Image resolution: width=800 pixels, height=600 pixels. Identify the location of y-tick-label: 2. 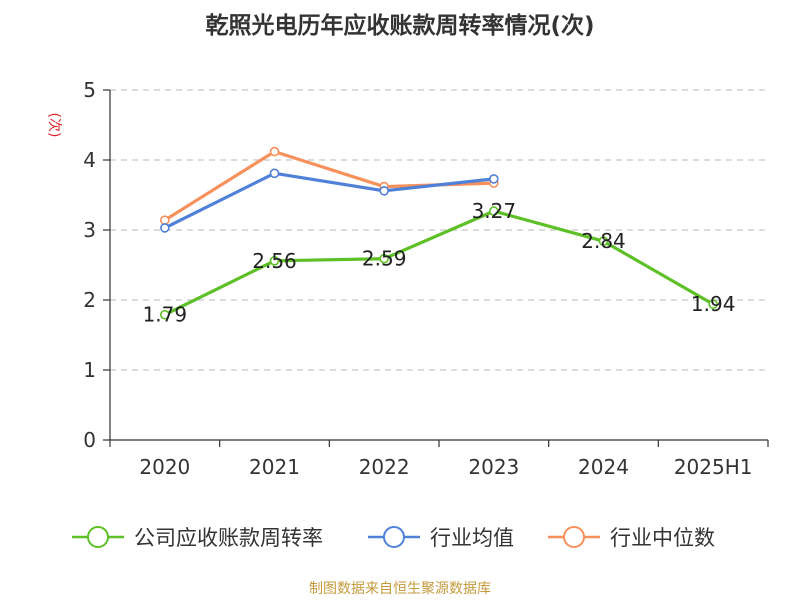
(89, 300).